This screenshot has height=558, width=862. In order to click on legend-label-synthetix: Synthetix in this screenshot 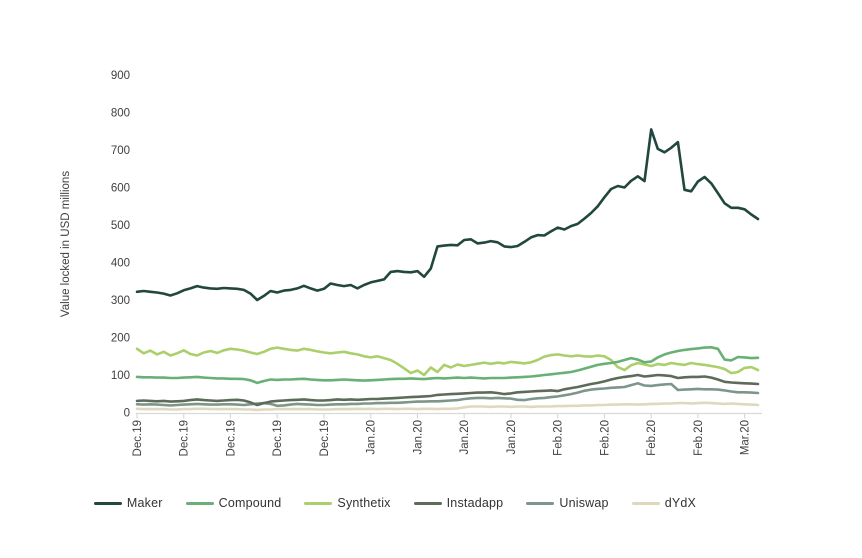, I will do `click(364, 503)`.